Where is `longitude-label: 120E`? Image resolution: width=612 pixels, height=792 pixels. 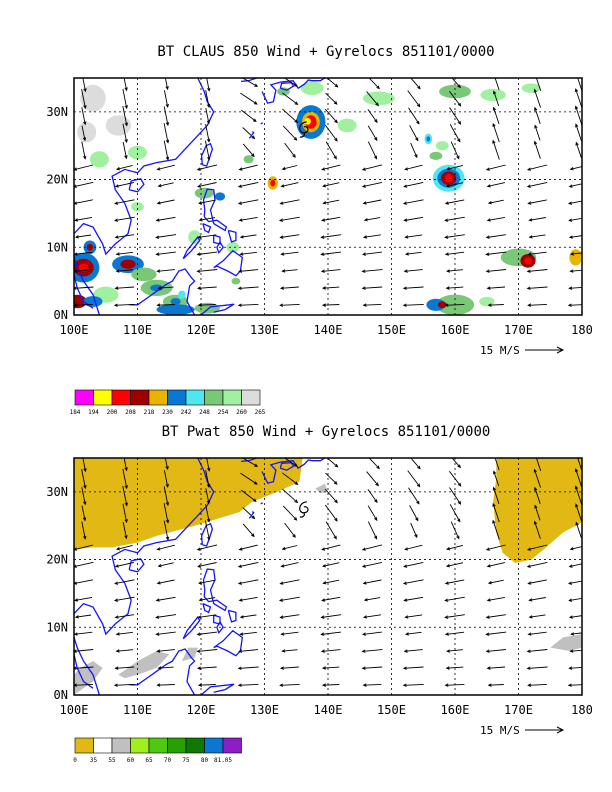
longitude-label: 120E is located at coordinates (201, 330).